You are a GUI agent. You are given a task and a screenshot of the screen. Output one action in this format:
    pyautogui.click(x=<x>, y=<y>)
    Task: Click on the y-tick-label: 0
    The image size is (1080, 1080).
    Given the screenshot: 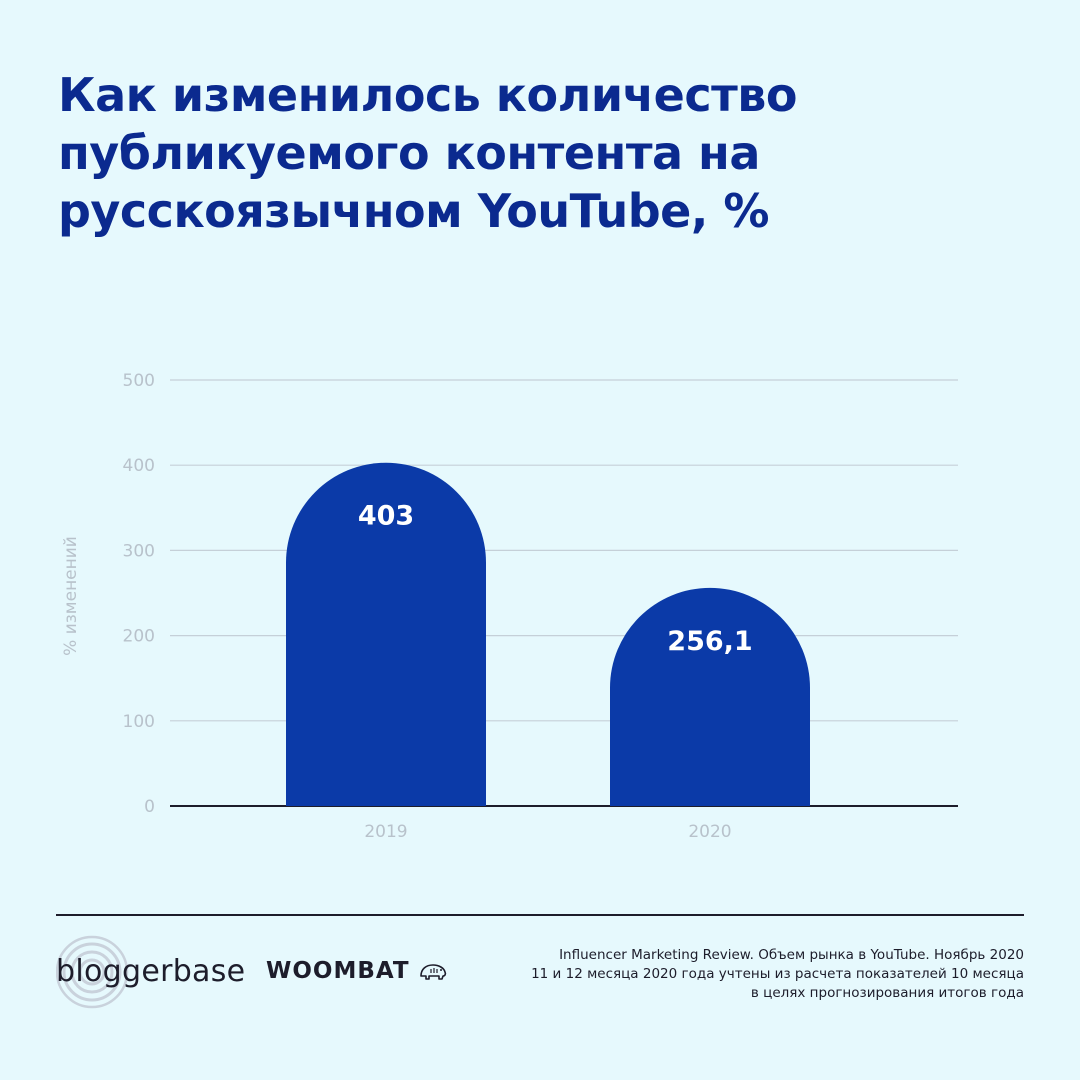 What is the action you would take?
    pyautogui.click(x=149, y=807)
    